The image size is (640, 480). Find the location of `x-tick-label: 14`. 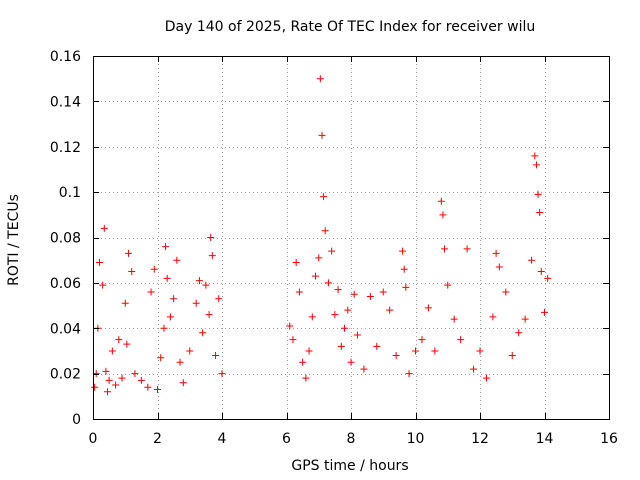

x-tick-label: 14 is located at coordinates (545, 439).